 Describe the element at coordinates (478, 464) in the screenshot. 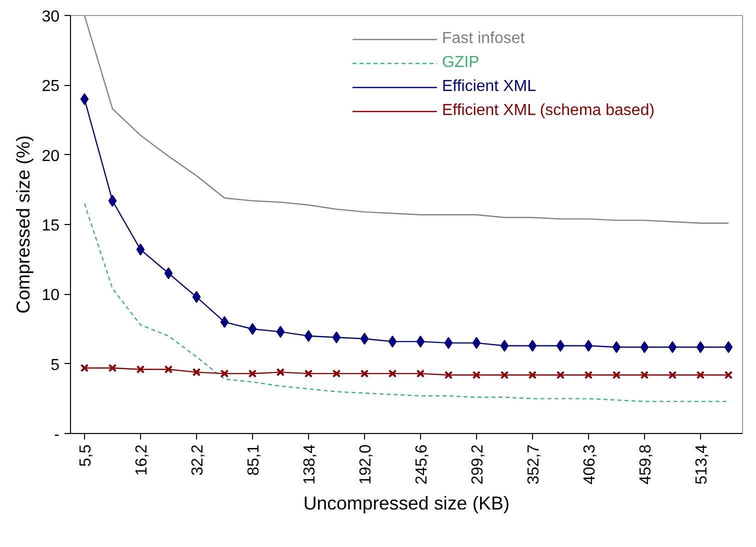

I see `x-tick-label: 299,2` at that location.